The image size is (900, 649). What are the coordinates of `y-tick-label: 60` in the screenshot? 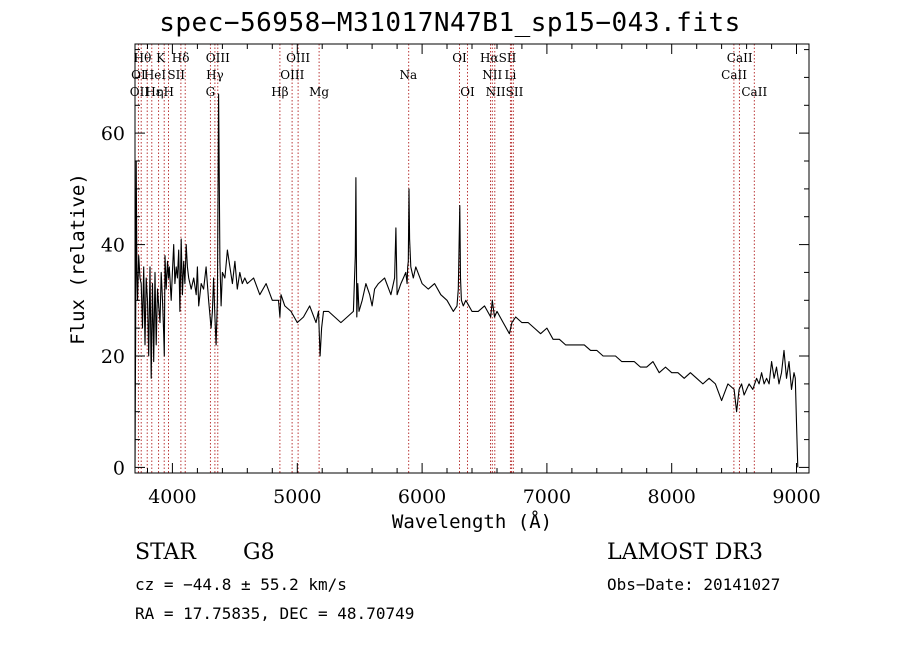 It's located at (113, 134).